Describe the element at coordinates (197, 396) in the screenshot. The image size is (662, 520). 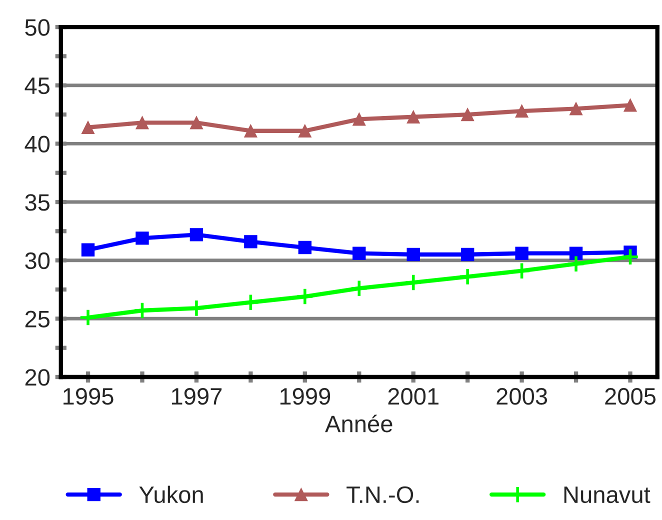
I see `x-tick-label: 1997` at that location.